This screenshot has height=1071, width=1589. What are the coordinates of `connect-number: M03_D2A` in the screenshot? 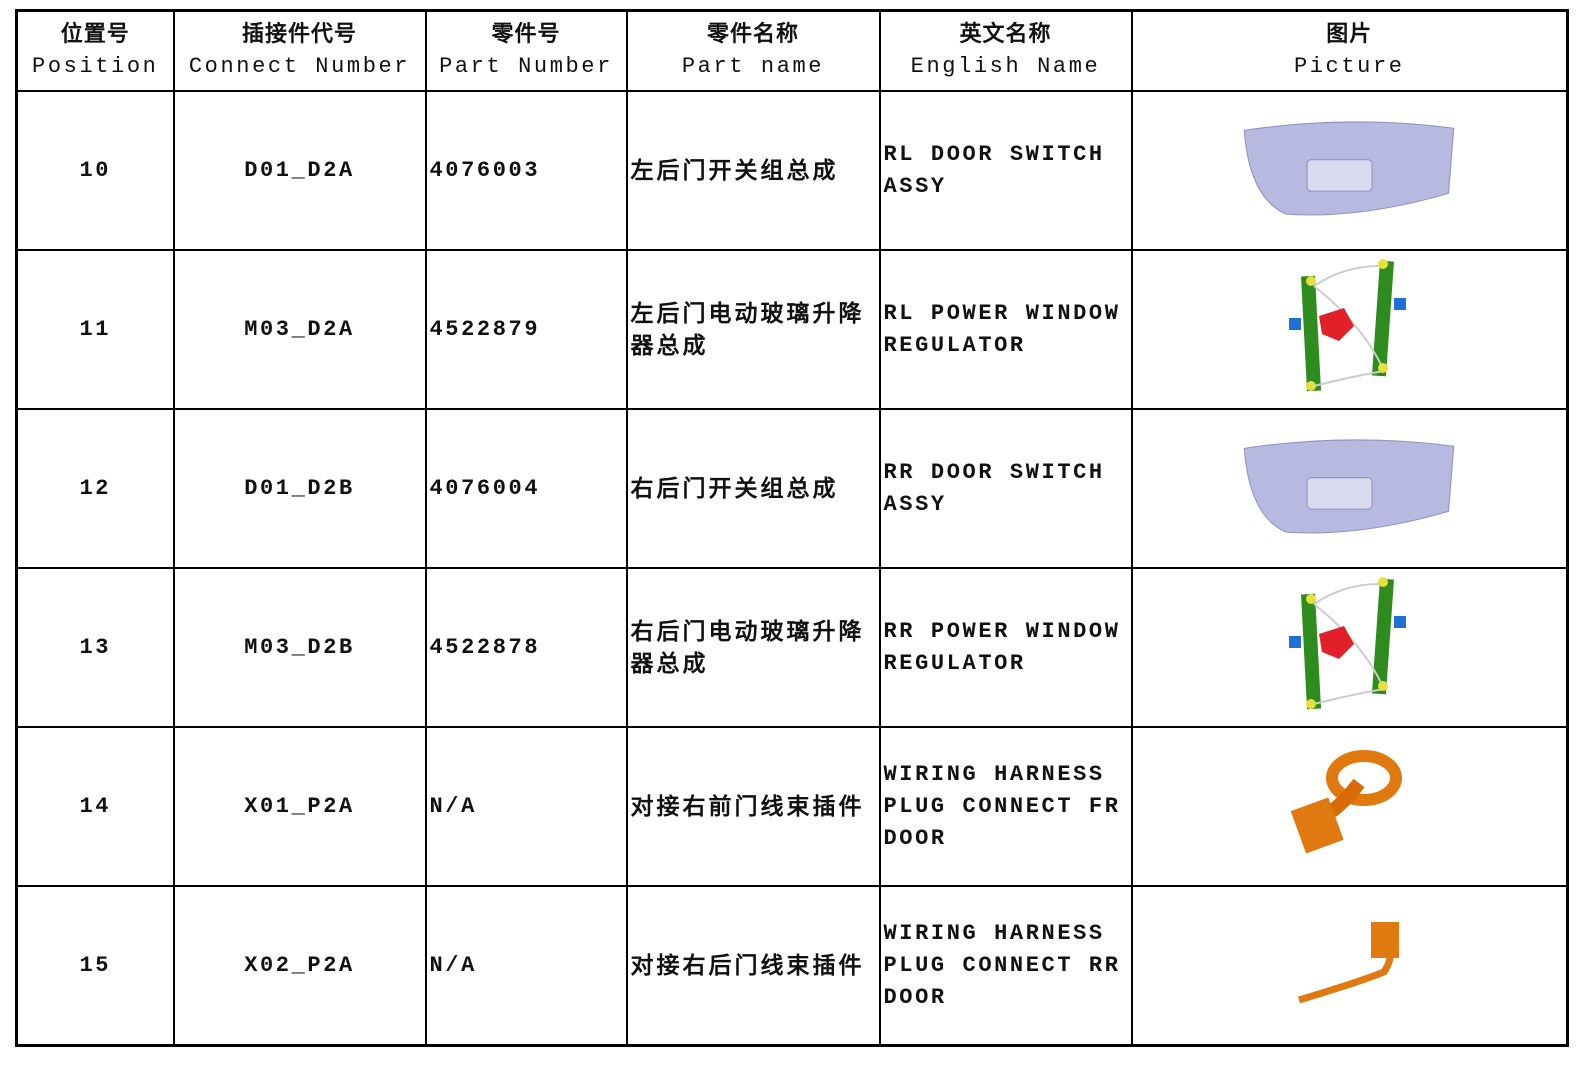 It's located at (299, 329).